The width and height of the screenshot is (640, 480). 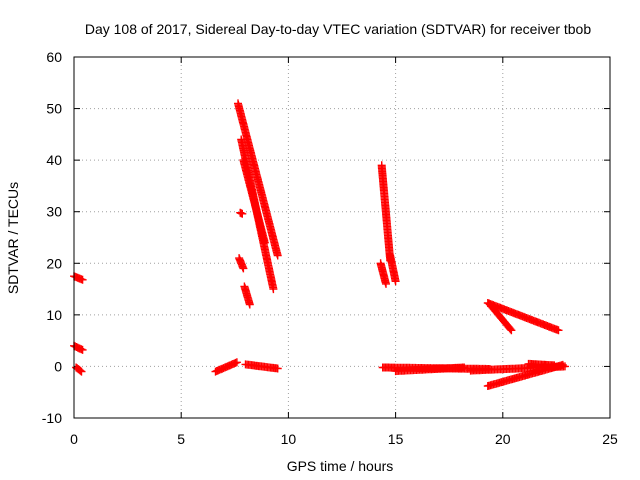 What do you see at coordinates (289, 439) in the screenshot?
I see `x-tick-label: 10` at bounding box center [289, 439].